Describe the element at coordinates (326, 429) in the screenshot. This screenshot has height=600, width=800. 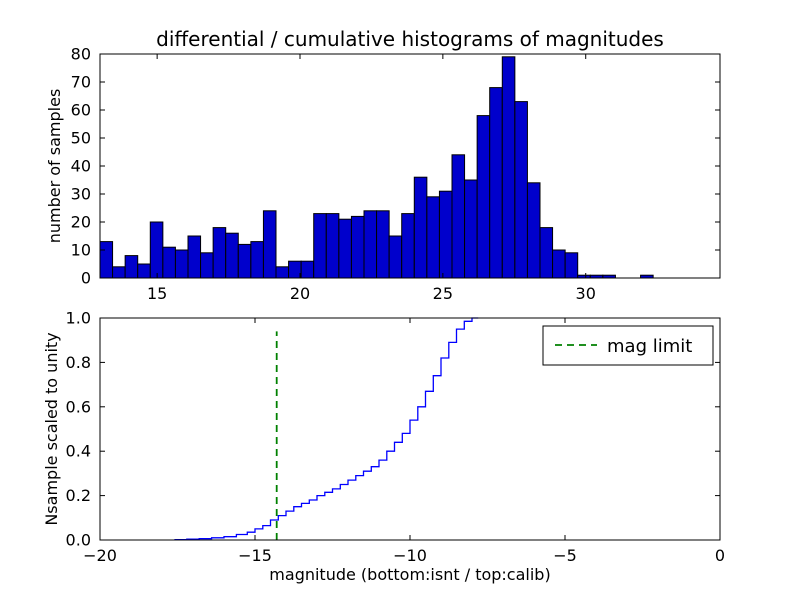
I see `cumulative-step-line` at that location.